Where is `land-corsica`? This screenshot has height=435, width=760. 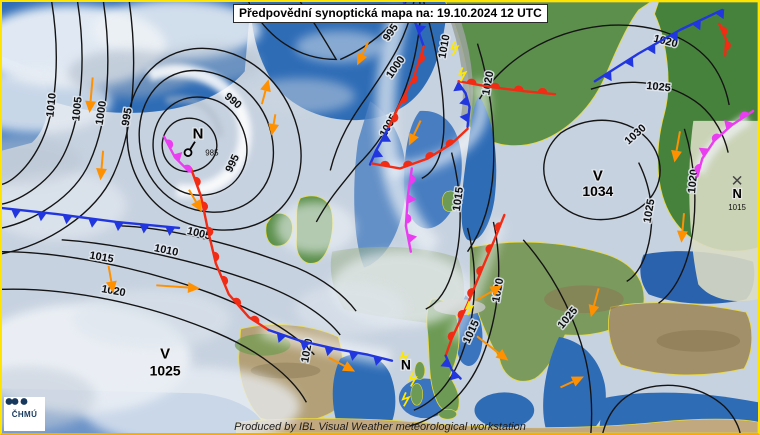 land-corsica is located at coordinates (420, 370).